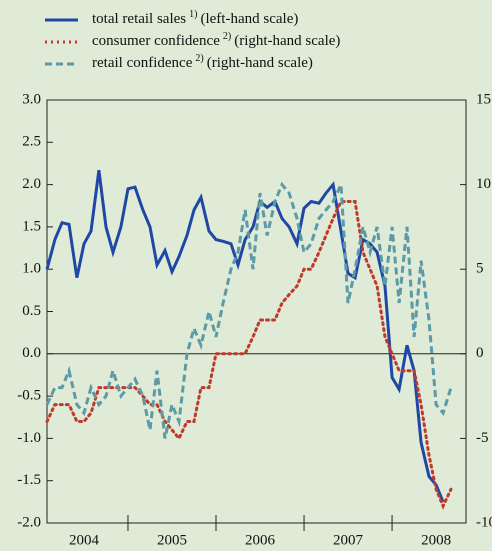 This screenshot has width=492, height=551. I want to click on x-tick-label: 2007, so click(348, 540).